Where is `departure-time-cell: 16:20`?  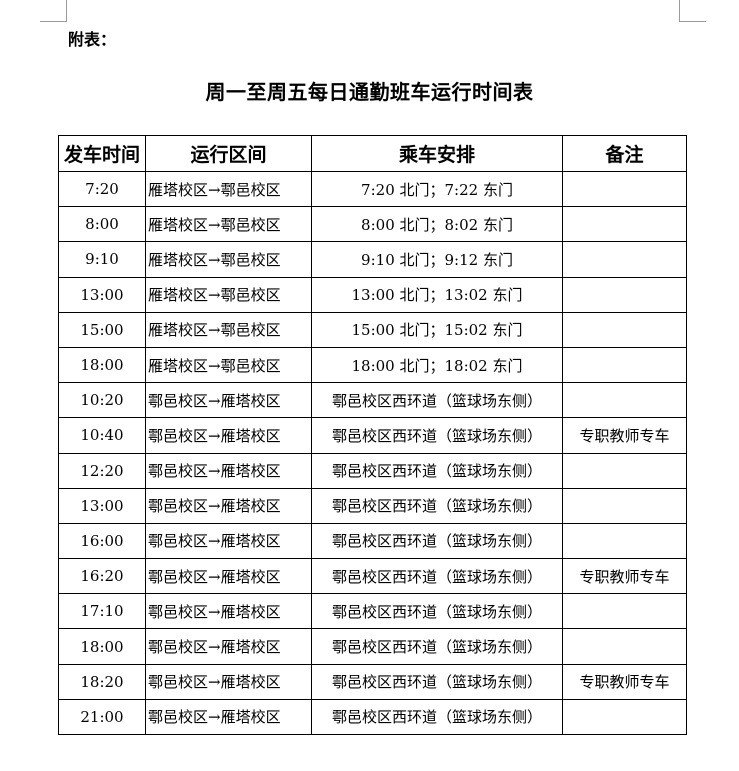 departure-time-cell: 16:20 is located at coordinates (102, 576).